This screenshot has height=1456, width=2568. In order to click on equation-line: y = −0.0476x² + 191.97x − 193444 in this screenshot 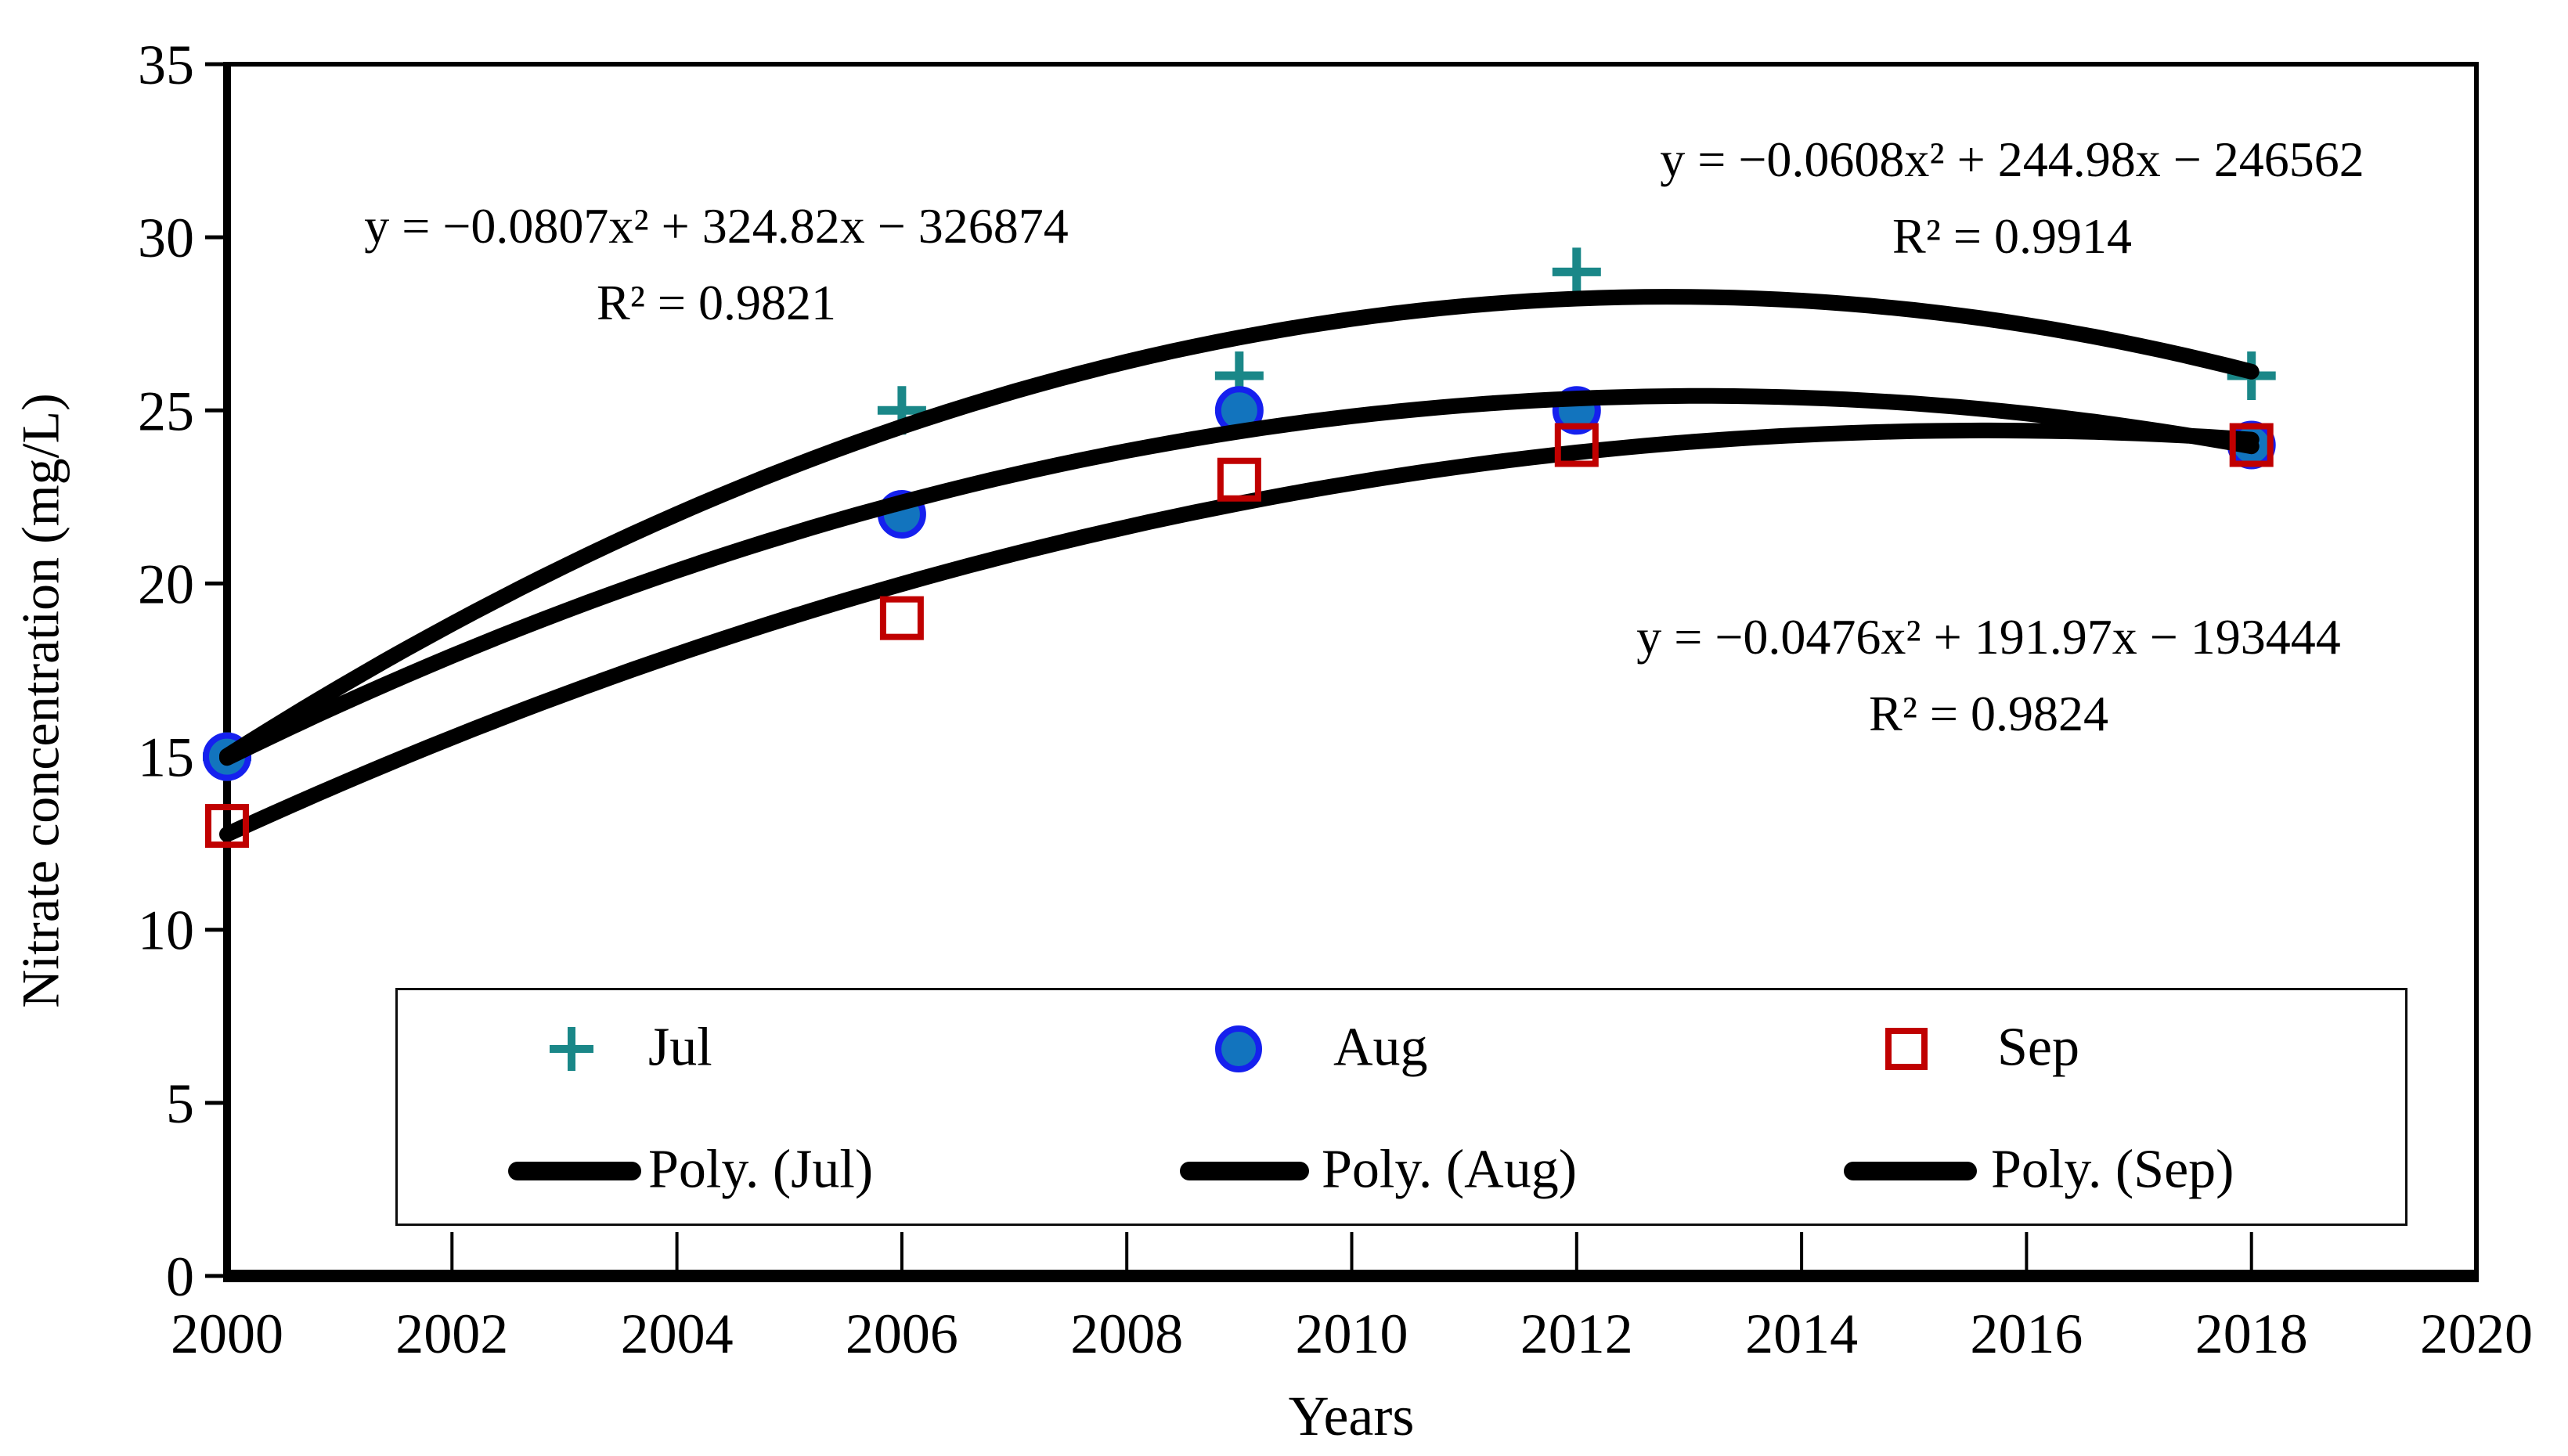, I will do `click(1988, 637)`.